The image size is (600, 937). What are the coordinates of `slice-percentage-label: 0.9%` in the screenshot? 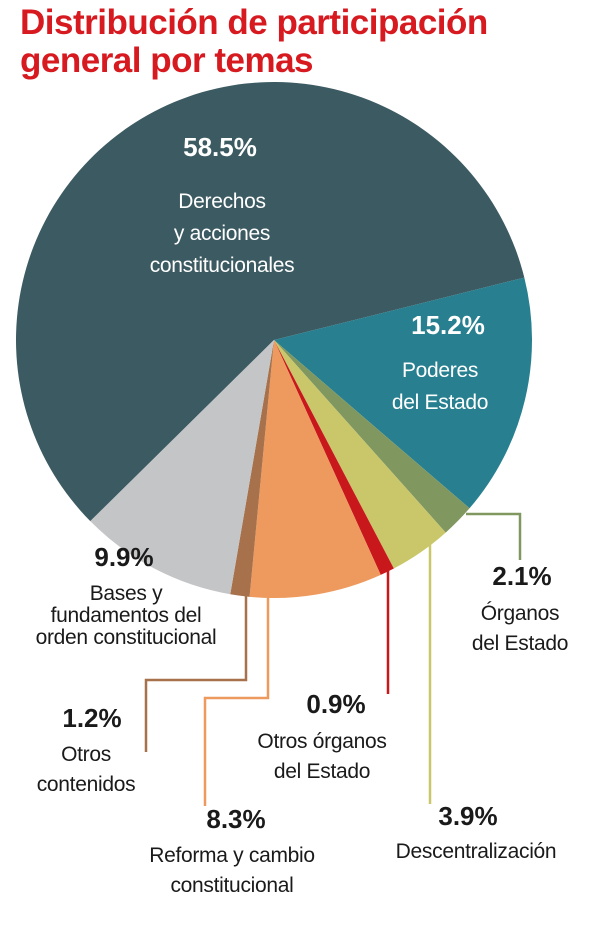 It's located at (335, 704).